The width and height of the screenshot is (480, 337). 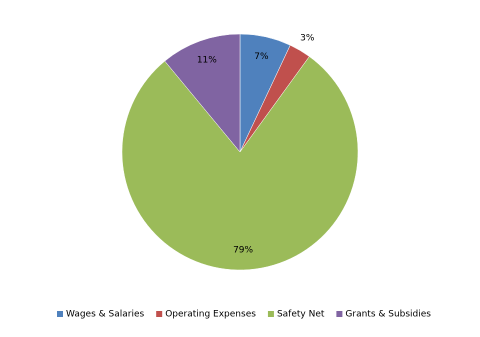 What do you see at coordinates (210, 315) in the screenshot?
I see `legend-label: Operating Expenses` at bounding box center [210, 315].